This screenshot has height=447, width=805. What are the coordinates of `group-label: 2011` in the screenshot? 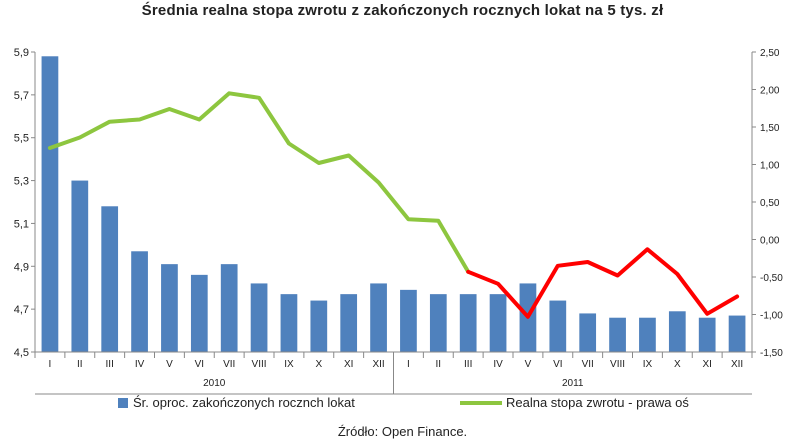 It's located at (573, 383).